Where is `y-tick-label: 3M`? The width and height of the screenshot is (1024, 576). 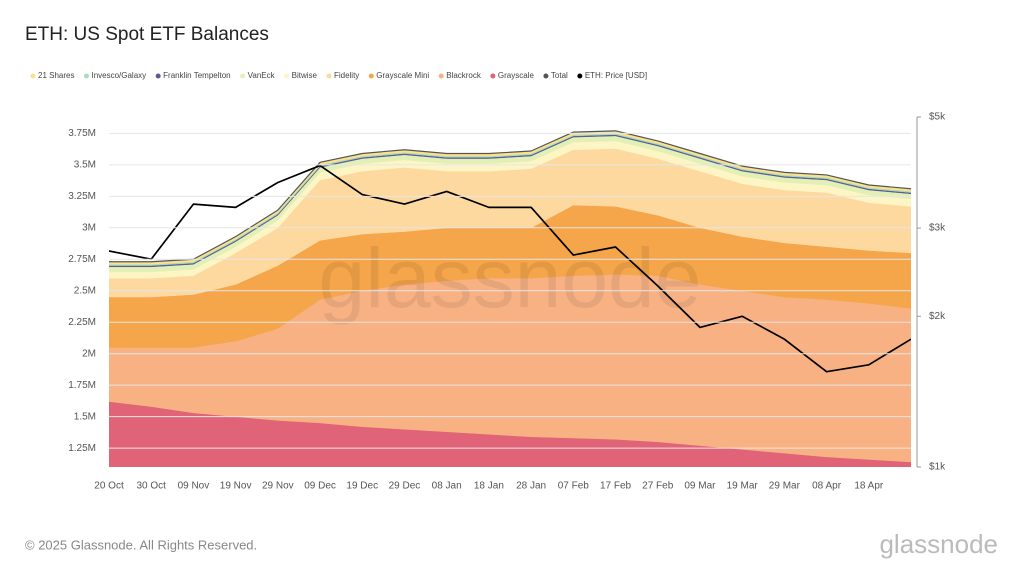 y-tick-label: 3M is located at coordinates (89, 227).